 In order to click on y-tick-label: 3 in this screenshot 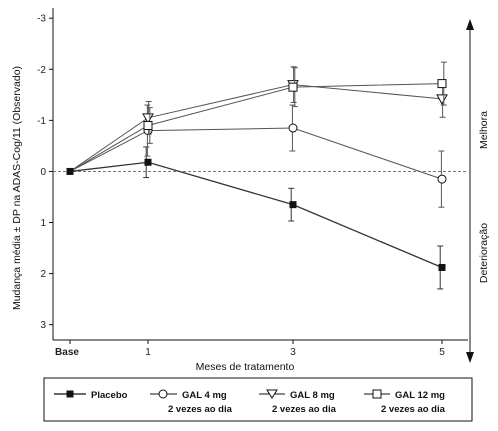, I will do `click(43, 325)`.